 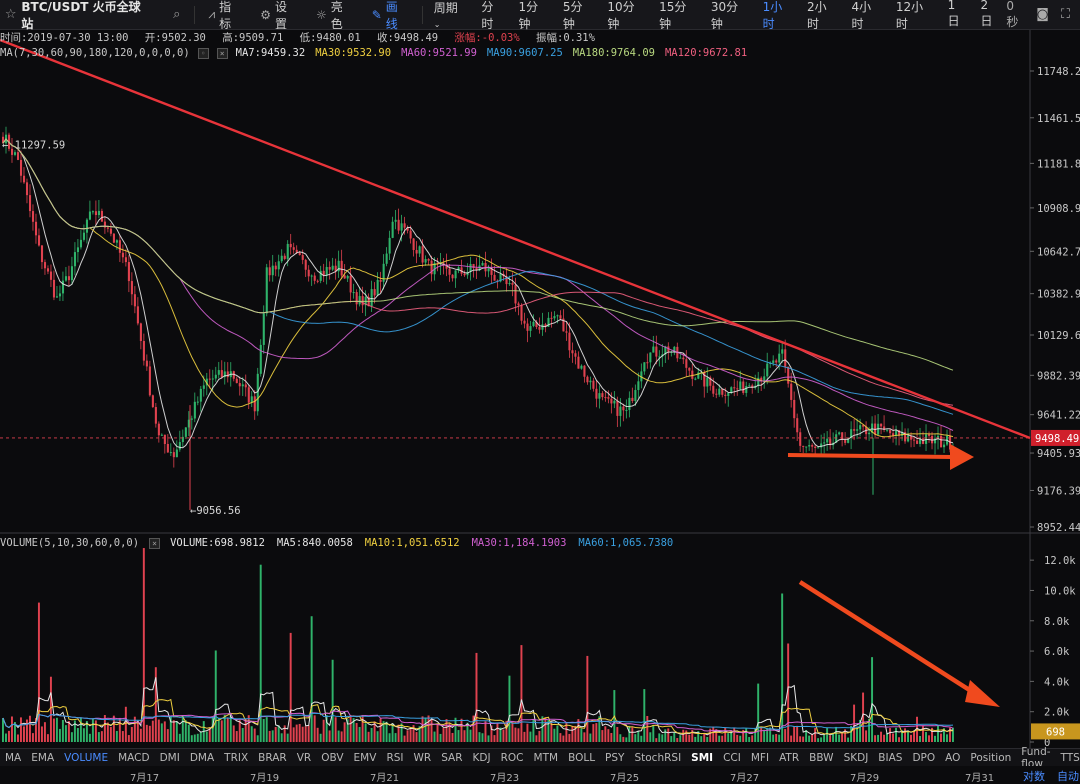 What do you see at coordinates (365, 757) in the screenshot?
I see `indicator-tab: EMV` at bounding box center [365, 757].